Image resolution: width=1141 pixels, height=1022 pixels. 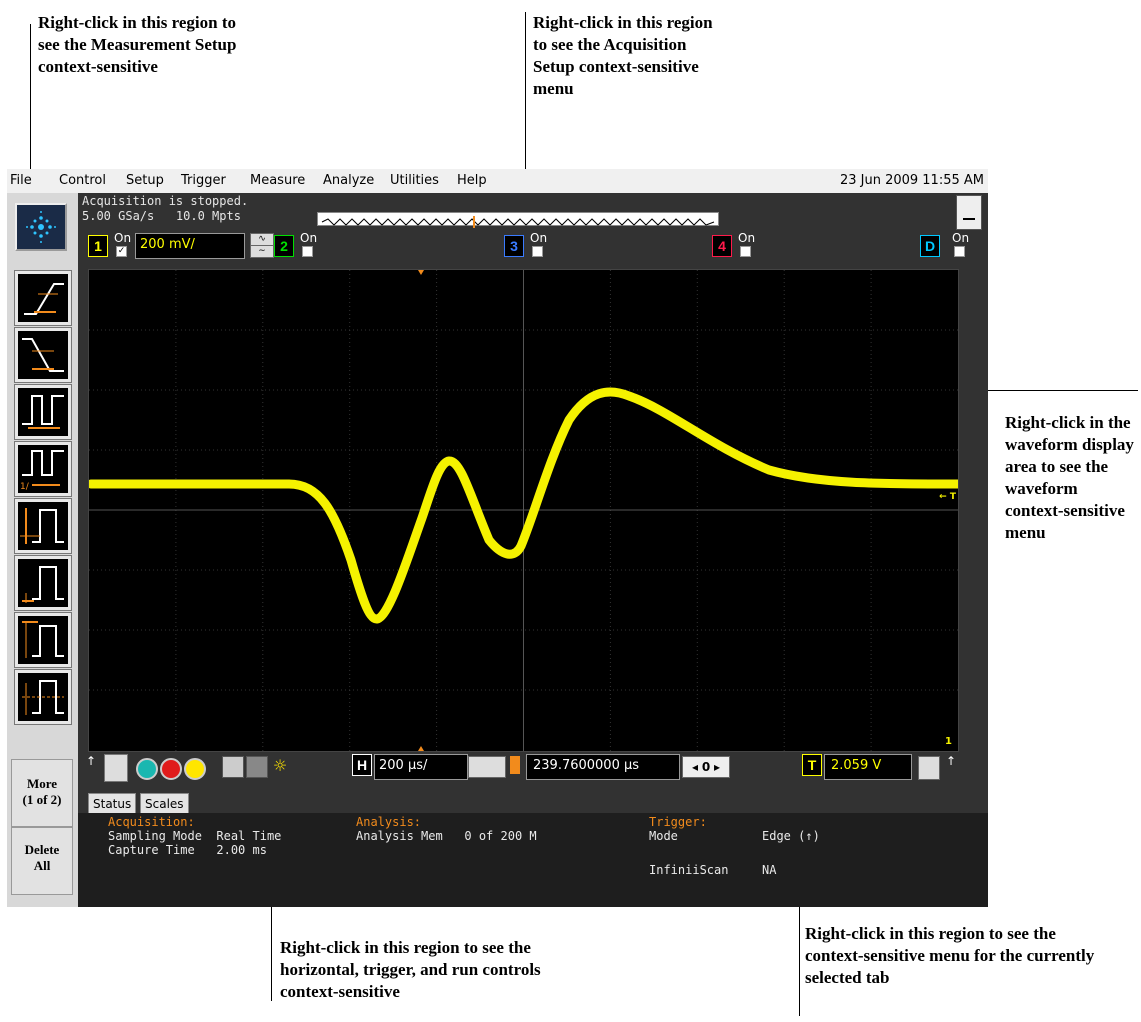 I want to click on channel-3-controls: 3 On, so click(x=534, y=244).